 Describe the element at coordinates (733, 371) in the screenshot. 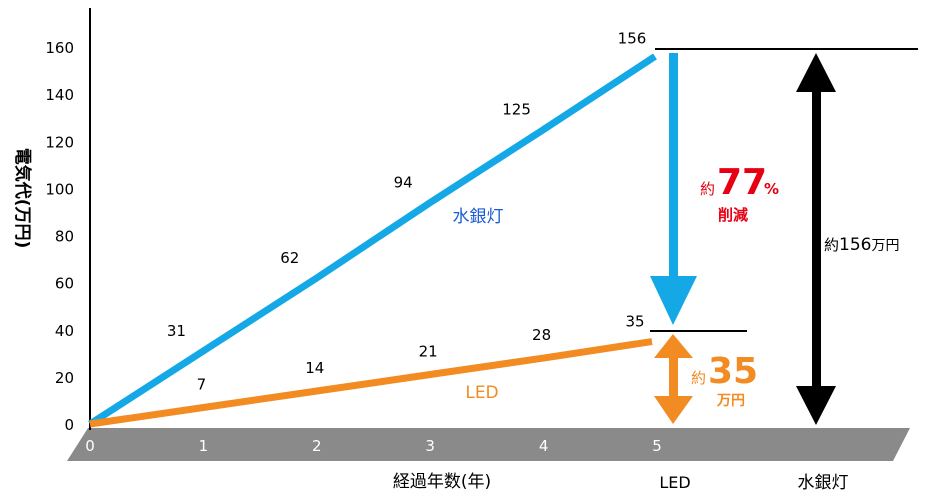

I see `led-total-number: 35` at that location.